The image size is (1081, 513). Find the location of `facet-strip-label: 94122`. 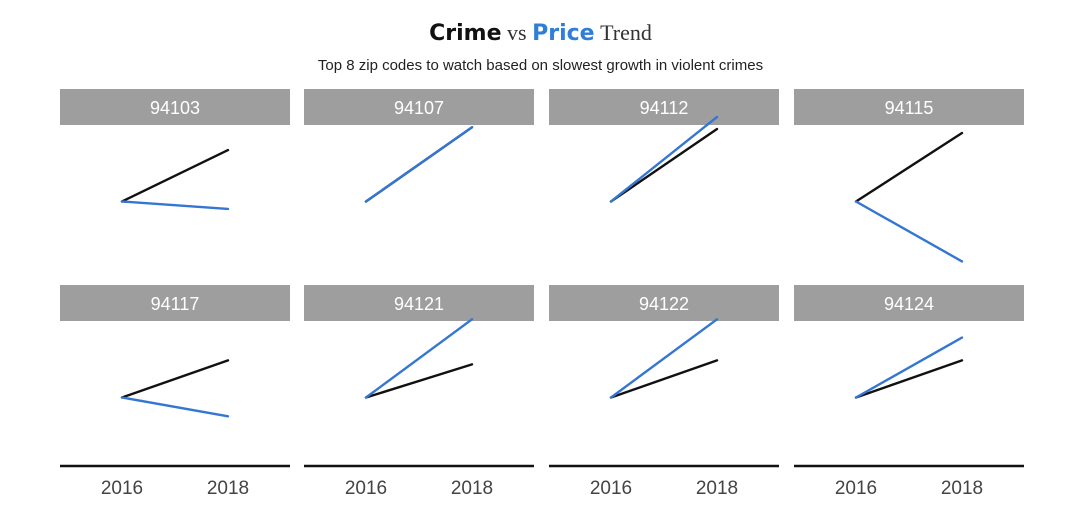

facet-strip-label: 94122 is located at coordinates (664, 304).